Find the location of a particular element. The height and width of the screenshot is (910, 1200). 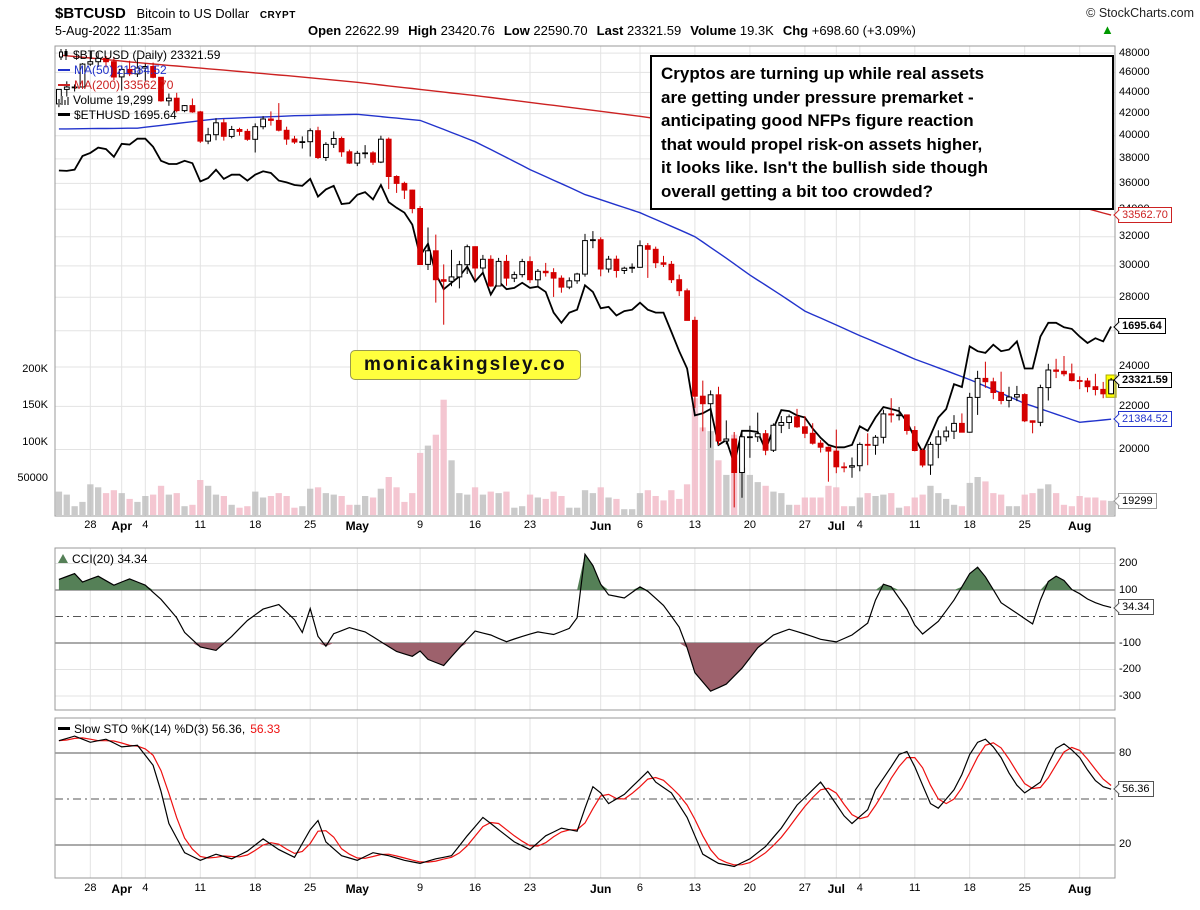

legend-ethusd: $ETHUSD 1695.64 is located at coordinates (117, 114).